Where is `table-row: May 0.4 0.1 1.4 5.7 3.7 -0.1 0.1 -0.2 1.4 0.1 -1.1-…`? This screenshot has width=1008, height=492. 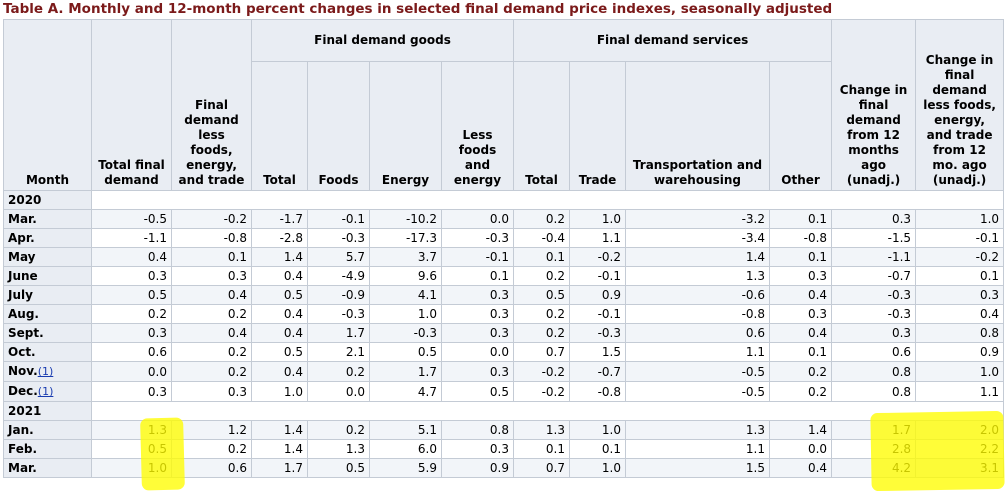 table-row: May 0.4 0.1 1.4 5.7 3.7 -0.1 0.1 -0.2 1.4 0.1 -1.1-… is located at coordinates (504, 257).